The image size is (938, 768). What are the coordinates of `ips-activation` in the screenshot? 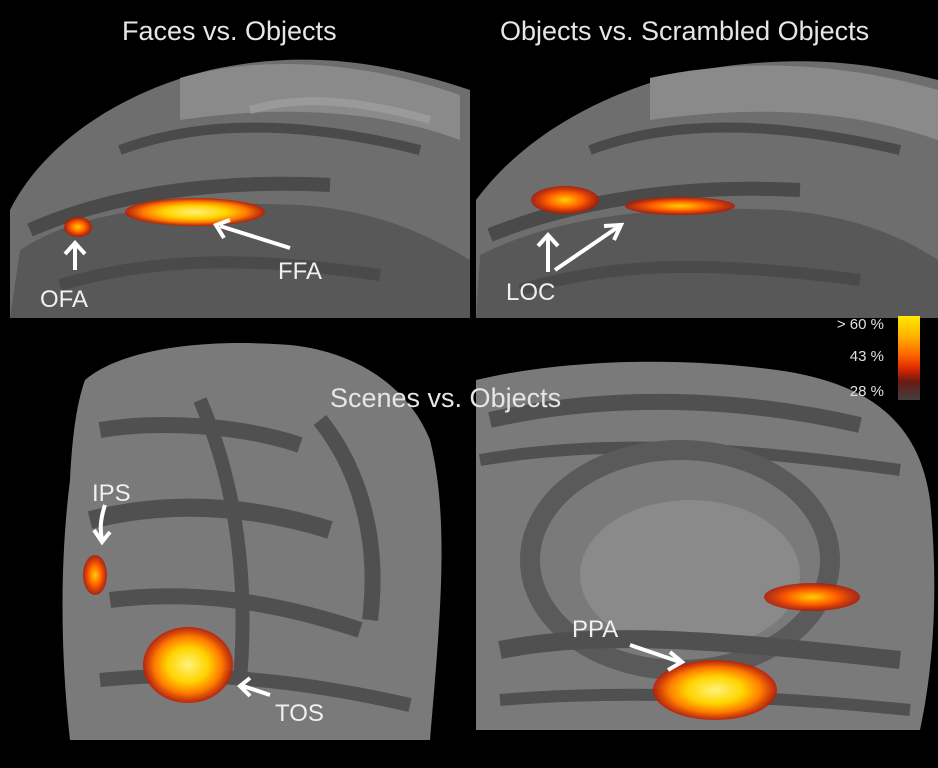 It's located at (95, 575).